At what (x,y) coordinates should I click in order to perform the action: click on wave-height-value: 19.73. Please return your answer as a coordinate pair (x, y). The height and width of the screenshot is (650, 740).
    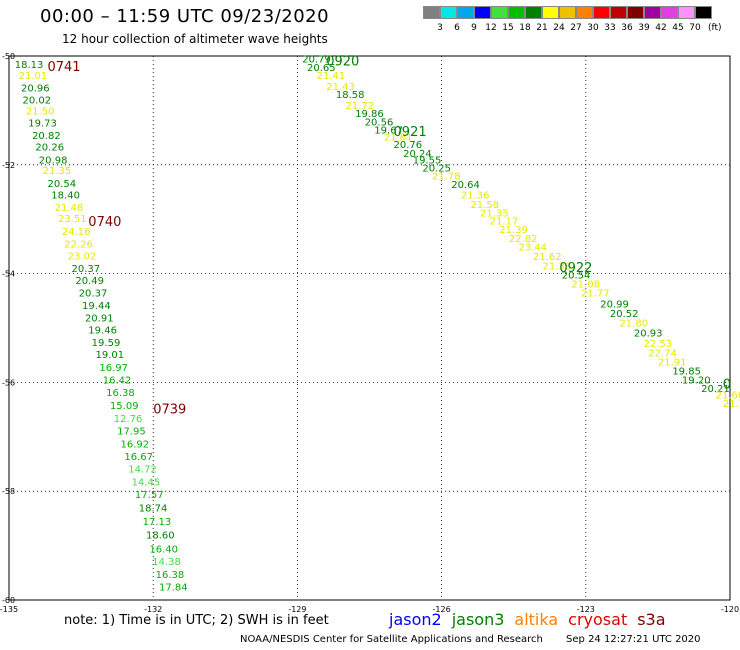
    Looking at the image, I should click on (42, 123).